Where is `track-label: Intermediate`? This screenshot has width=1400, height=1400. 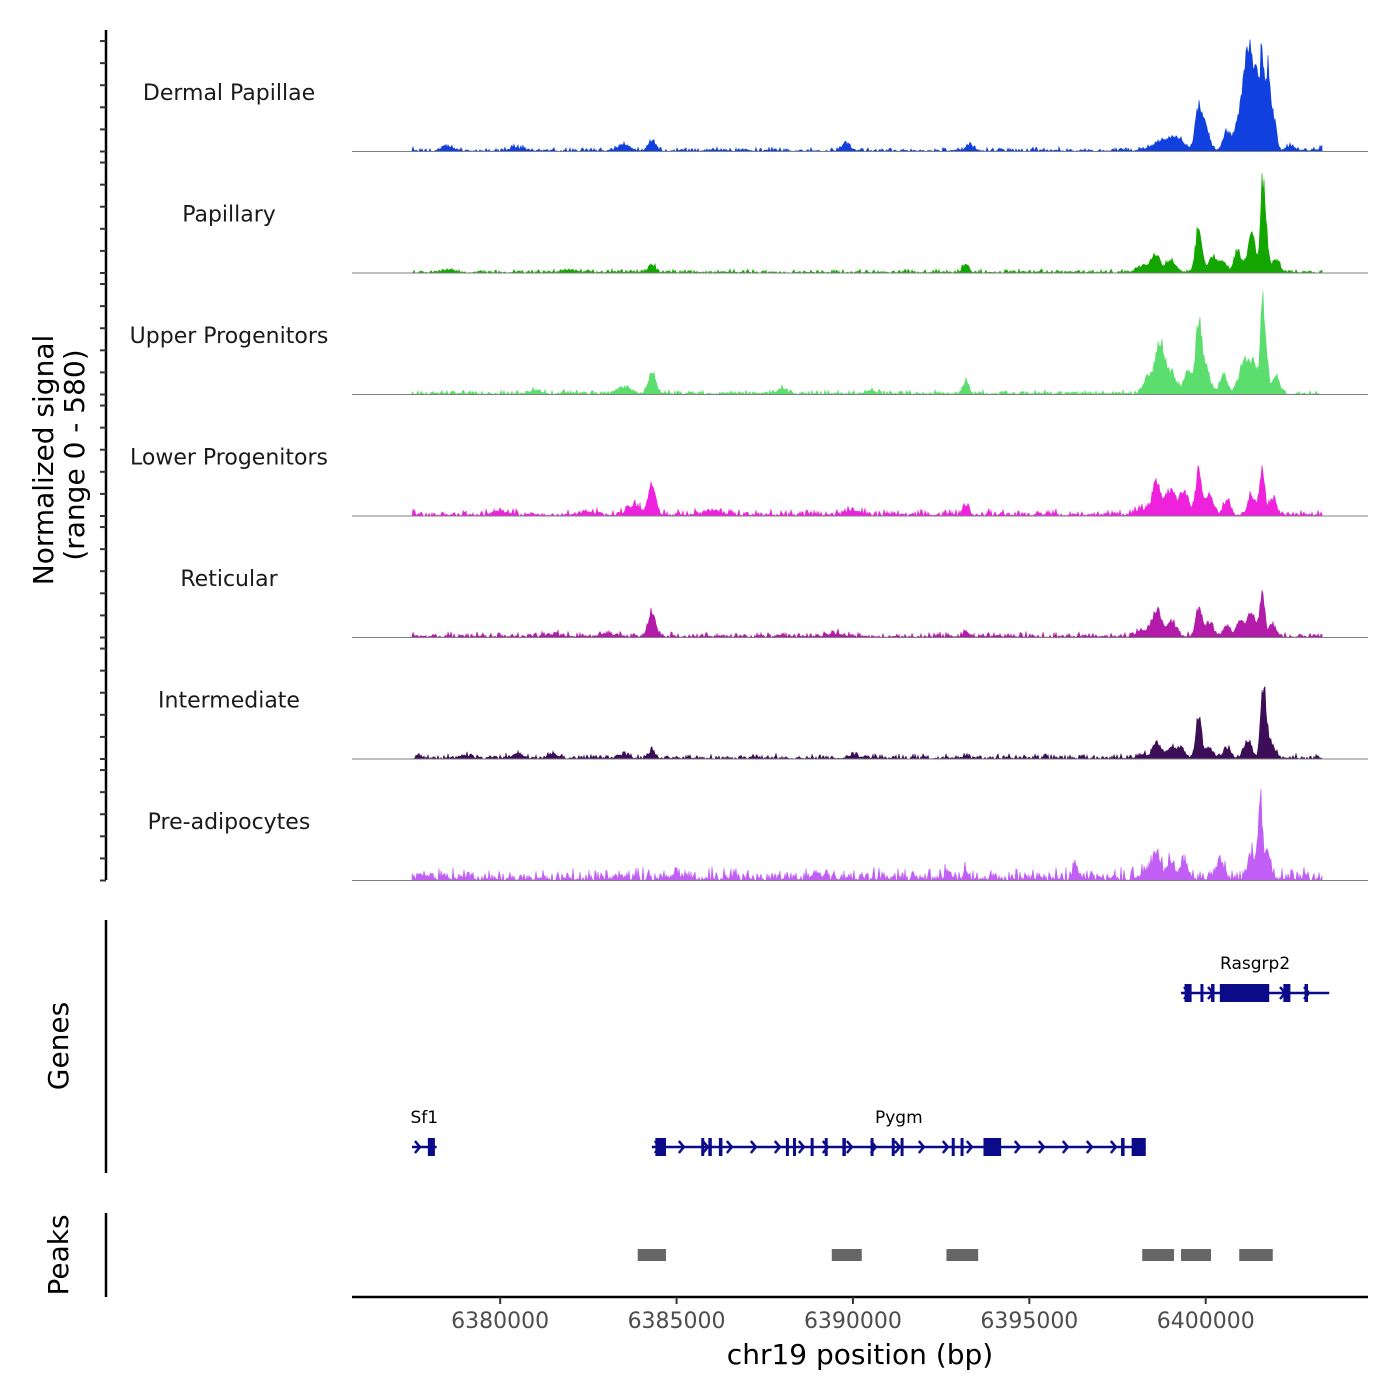 track-label: Intermediate is located at coordinates (229, 701).